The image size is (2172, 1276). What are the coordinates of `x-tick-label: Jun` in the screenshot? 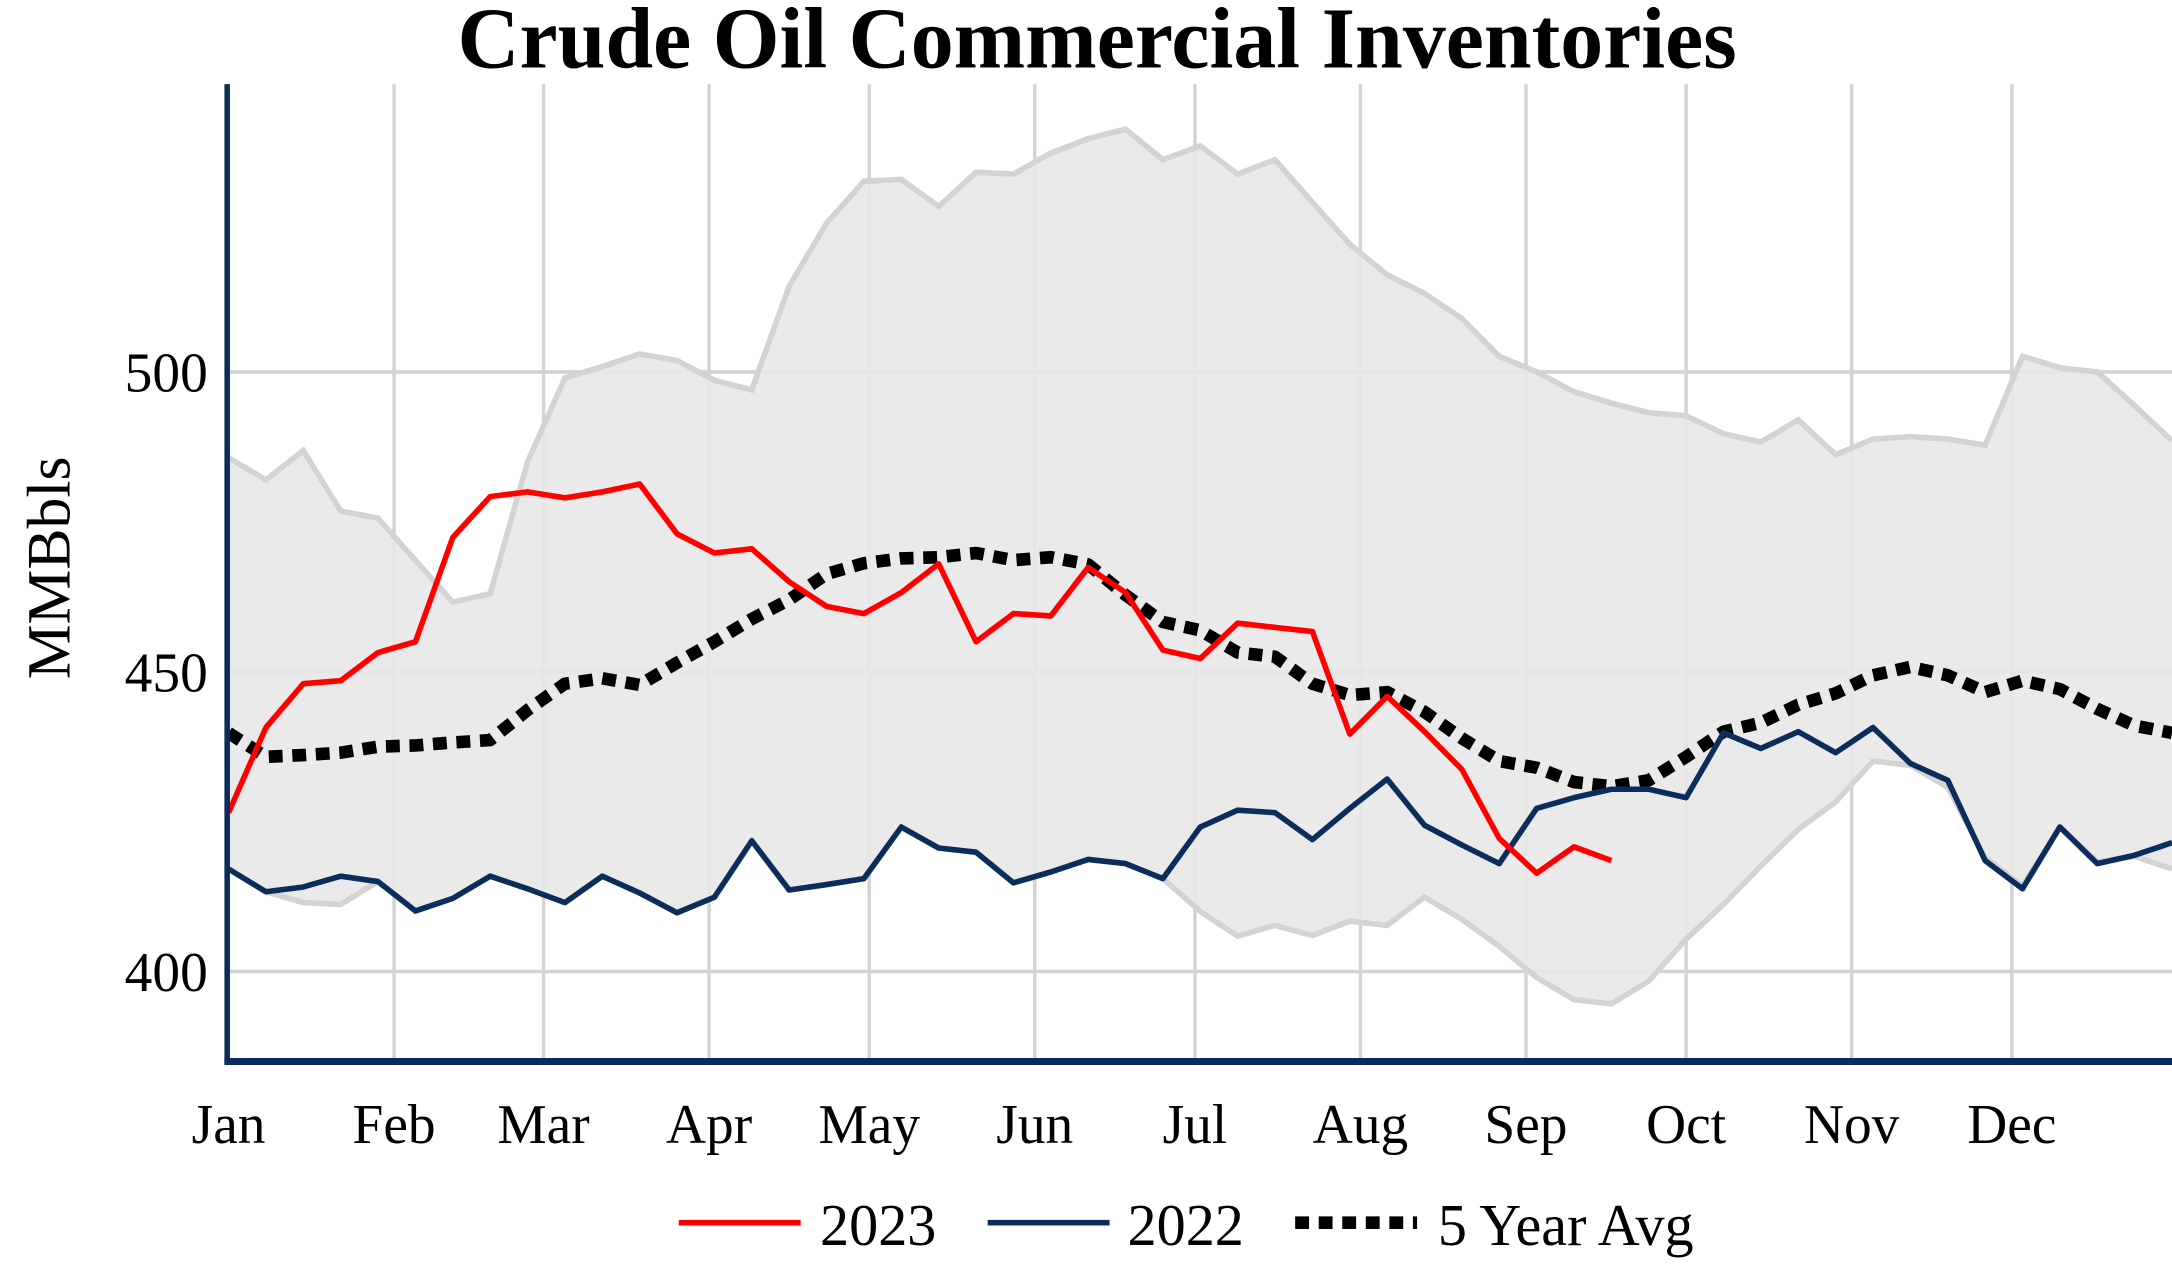 It's located at (1034, 1124).